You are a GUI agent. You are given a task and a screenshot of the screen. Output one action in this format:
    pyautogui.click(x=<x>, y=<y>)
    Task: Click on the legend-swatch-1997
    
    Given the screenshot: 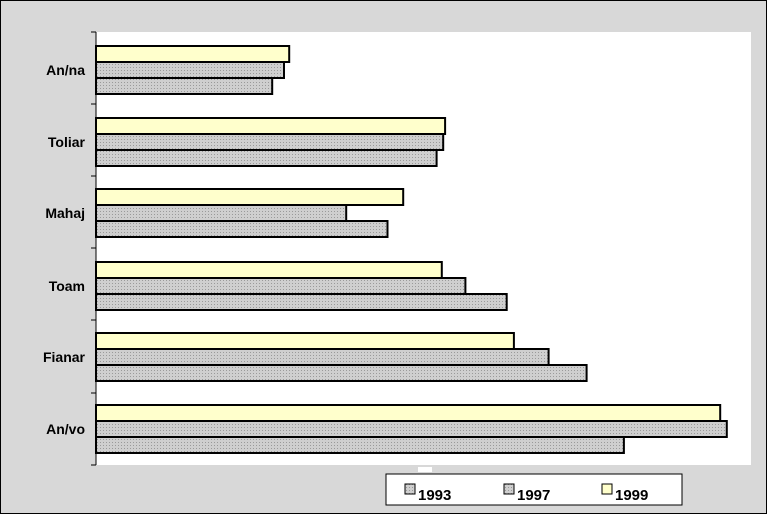 What is the action you would take?
    pyautogui.click(x=509, y=489)
    